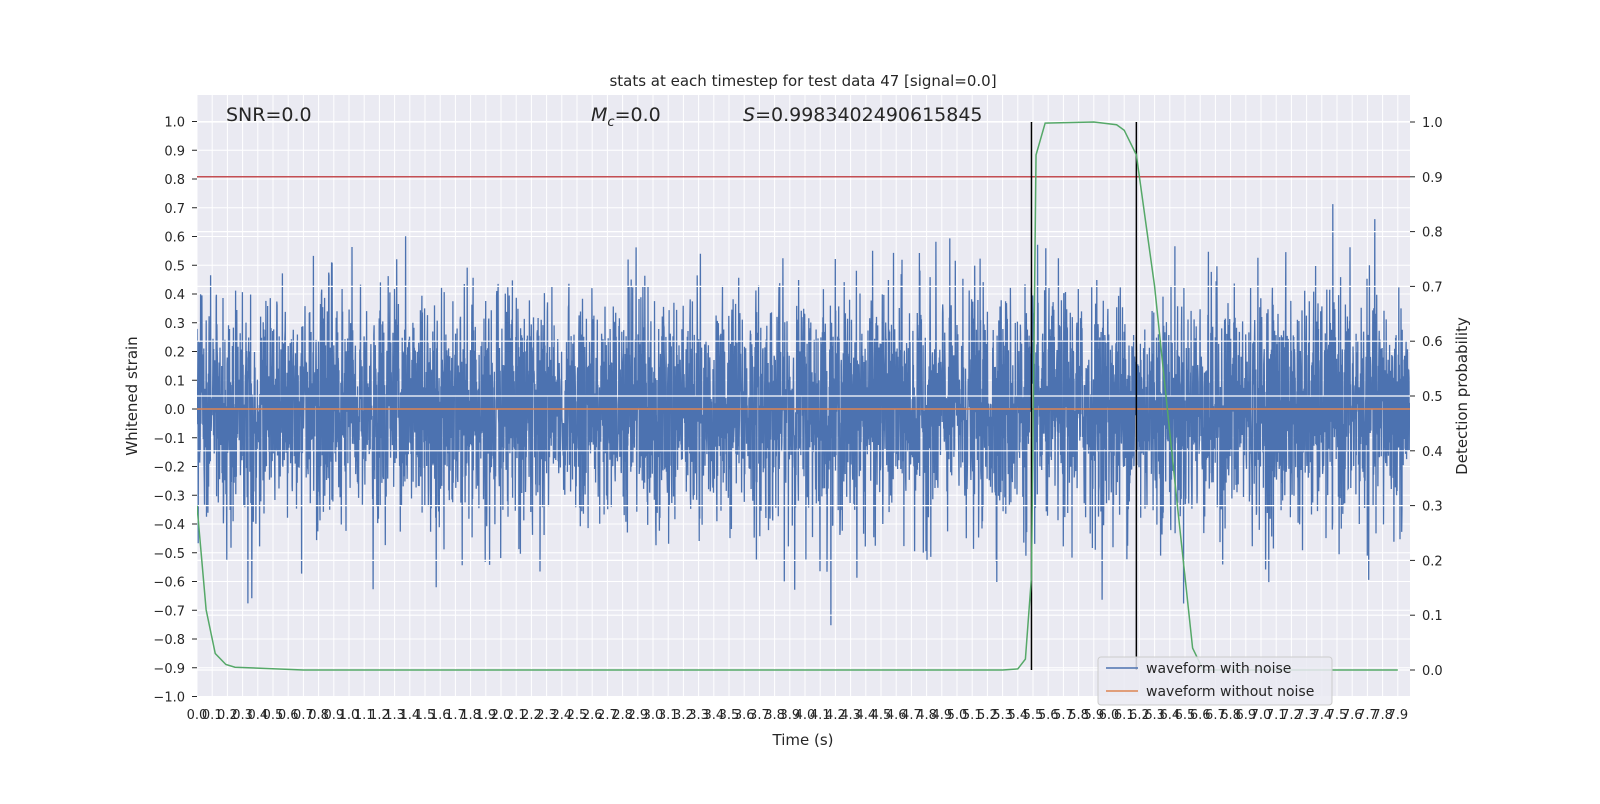 The width and height of the screenshot is (1600, 804). Describe the element at coordinates (1276, 715) in the screenshot. I see `x-tick-label: 7.1` at that location.